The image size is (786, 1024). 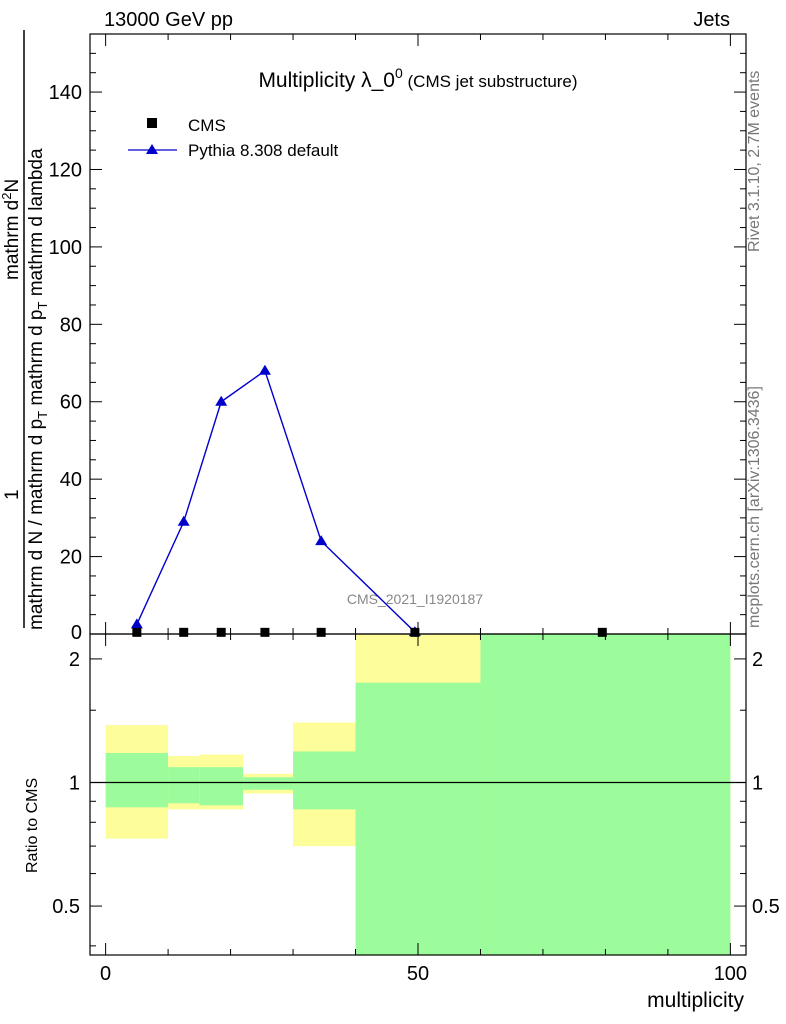 I want to click on watermark-label: CMS_2021_I1920187, so click(x=415, y=599).